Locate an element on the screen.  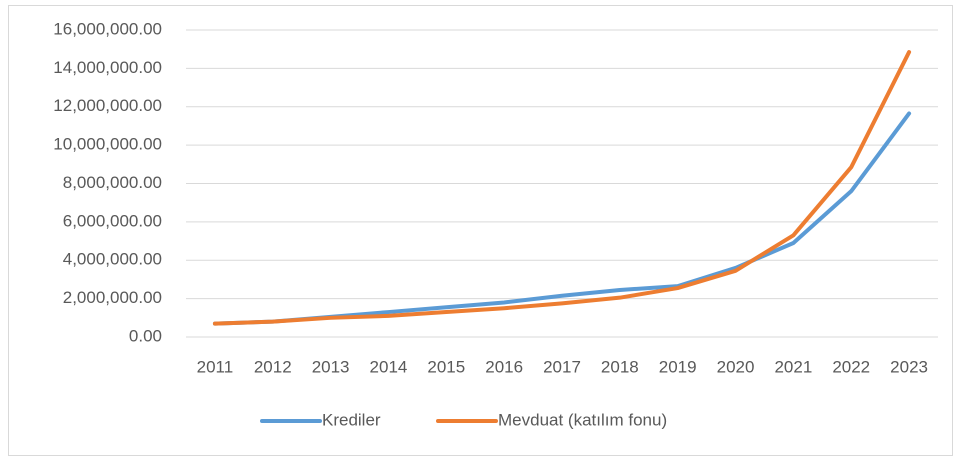
y-tick-label: 10,000,000.00 is located at coordinates (107, 144).